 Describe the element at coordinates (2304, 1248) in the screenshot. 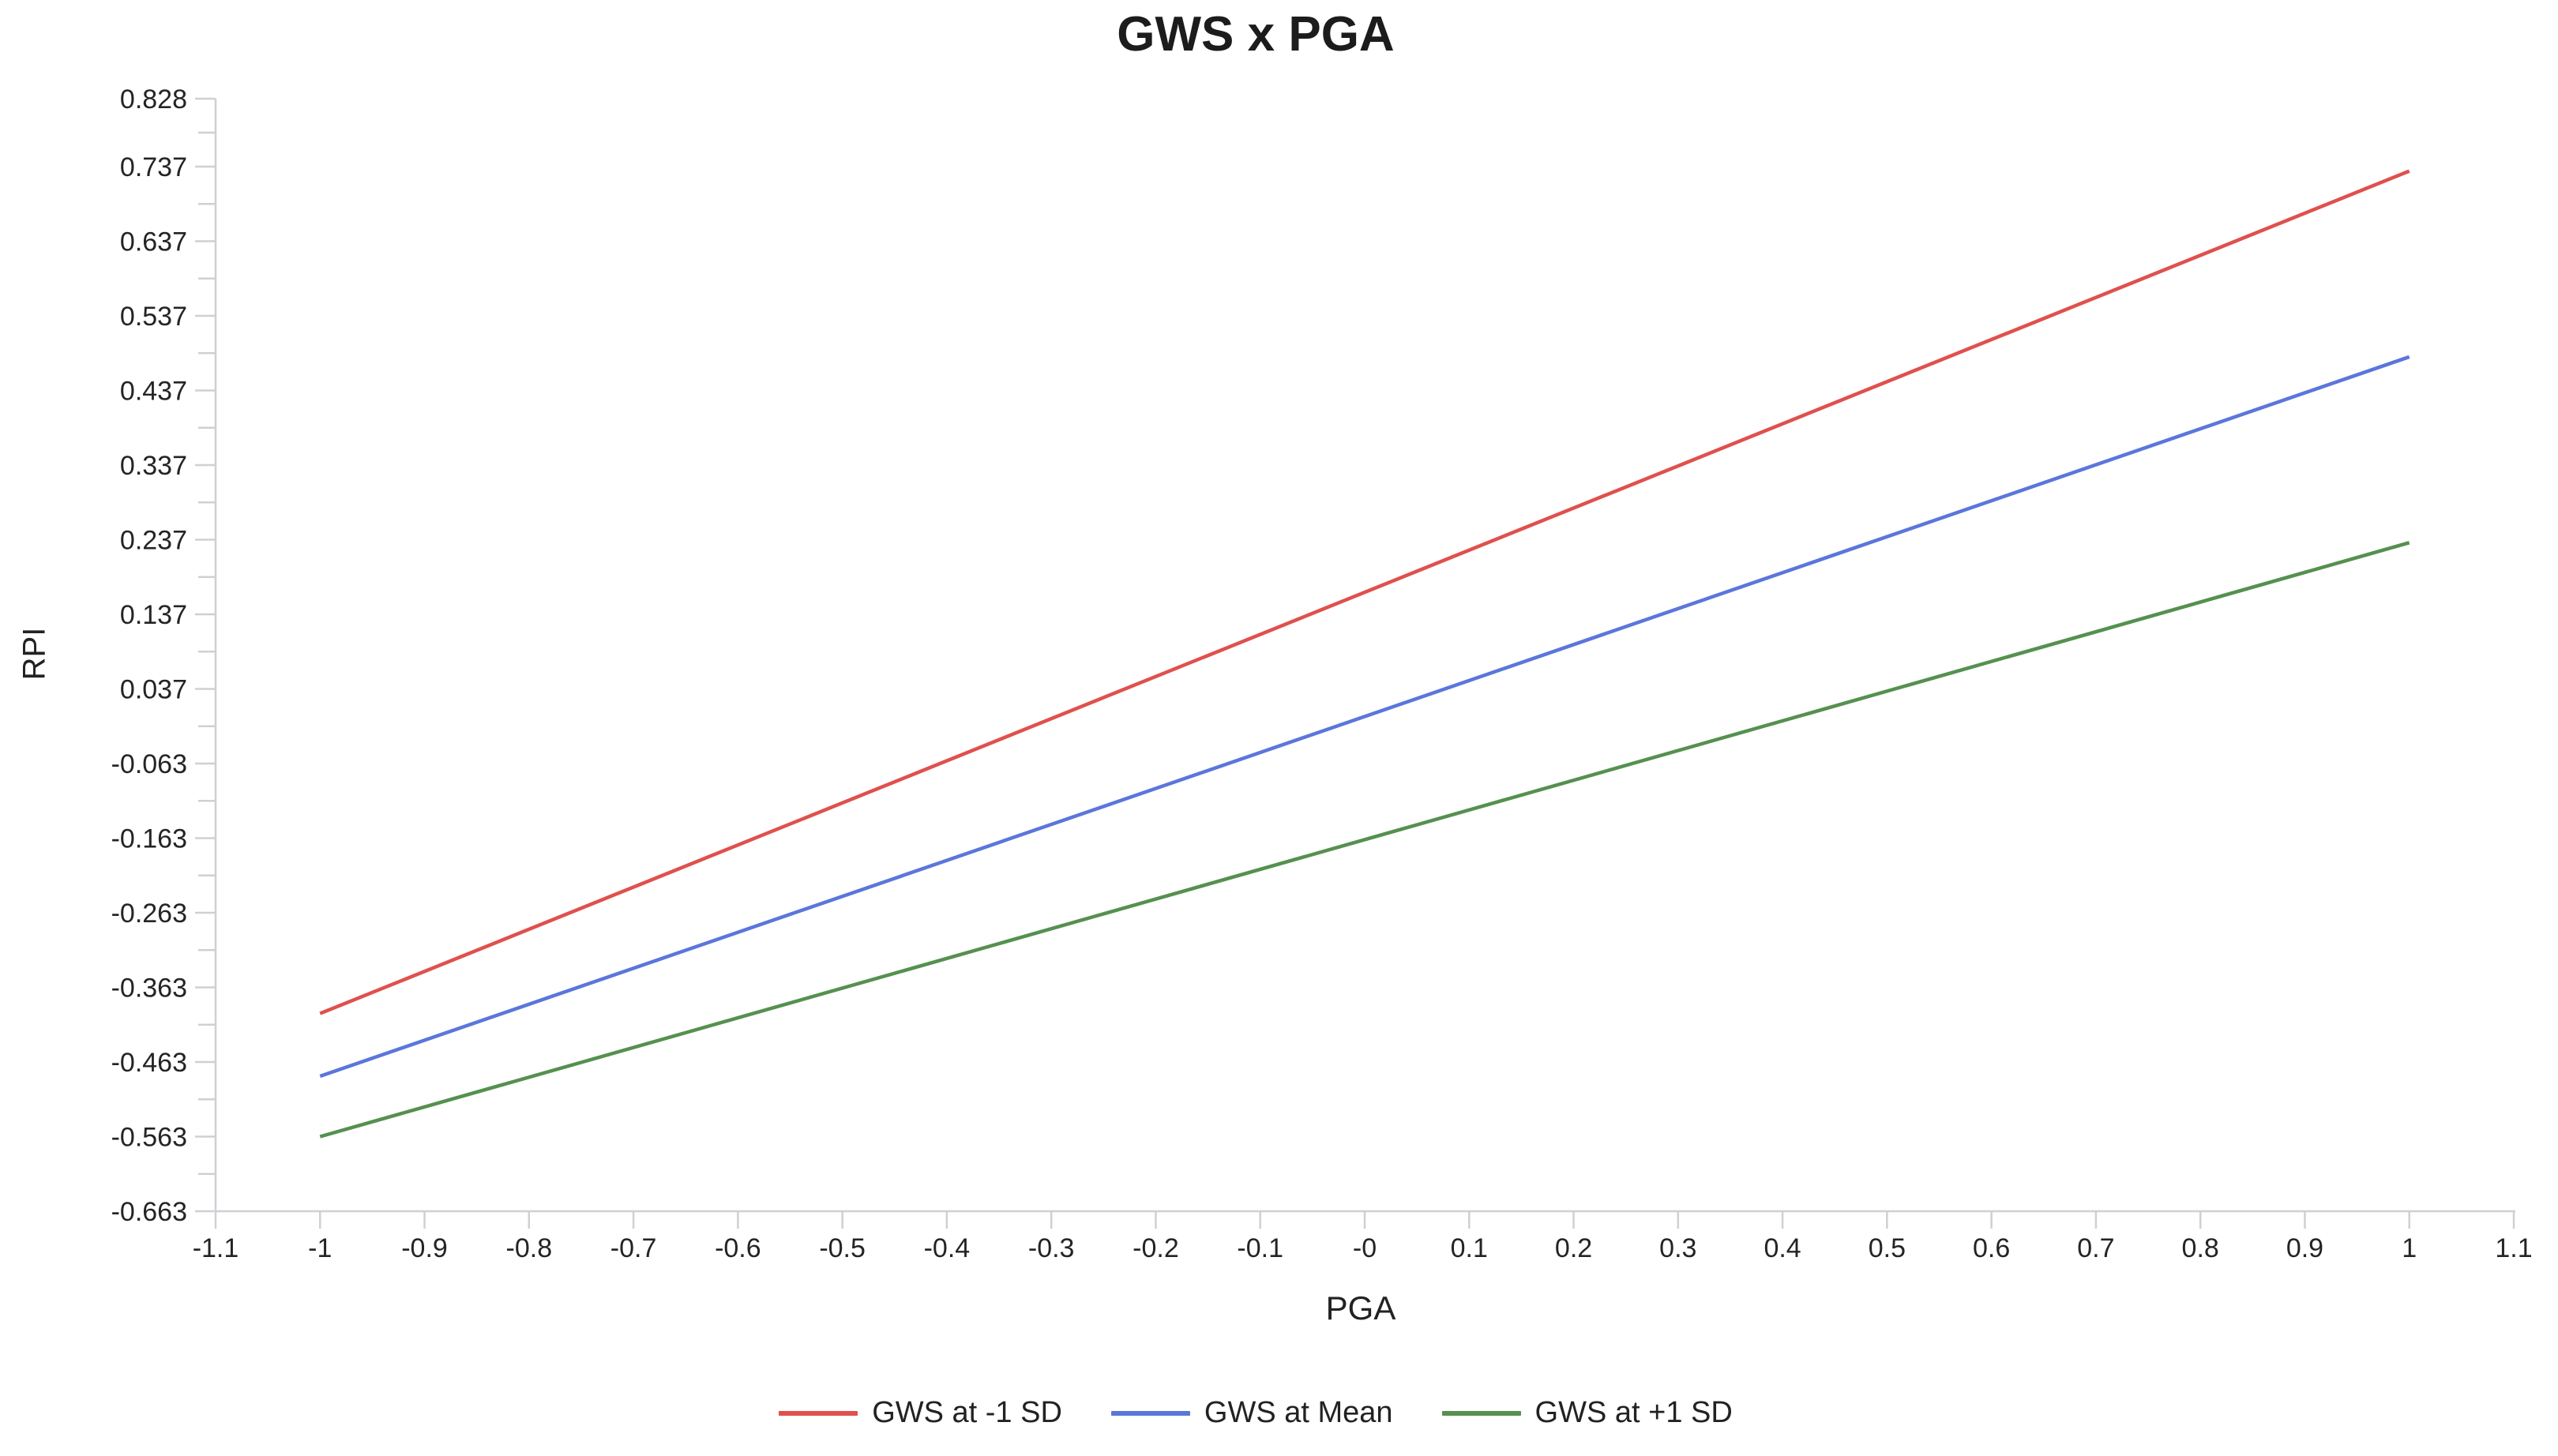

I see `x-tick-label: 0.9` at that location.